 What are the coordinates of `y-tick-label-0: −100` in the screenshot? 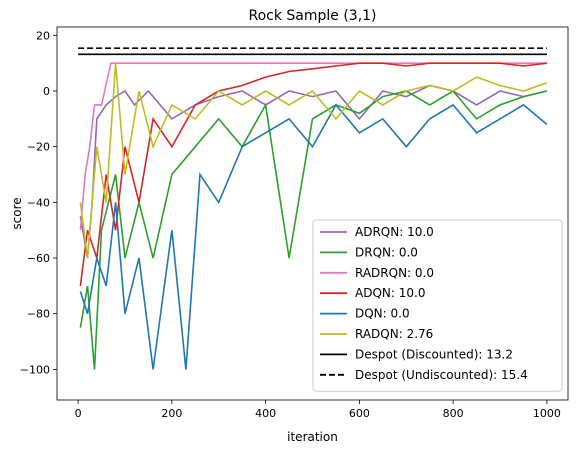 It's located at (35, 369).